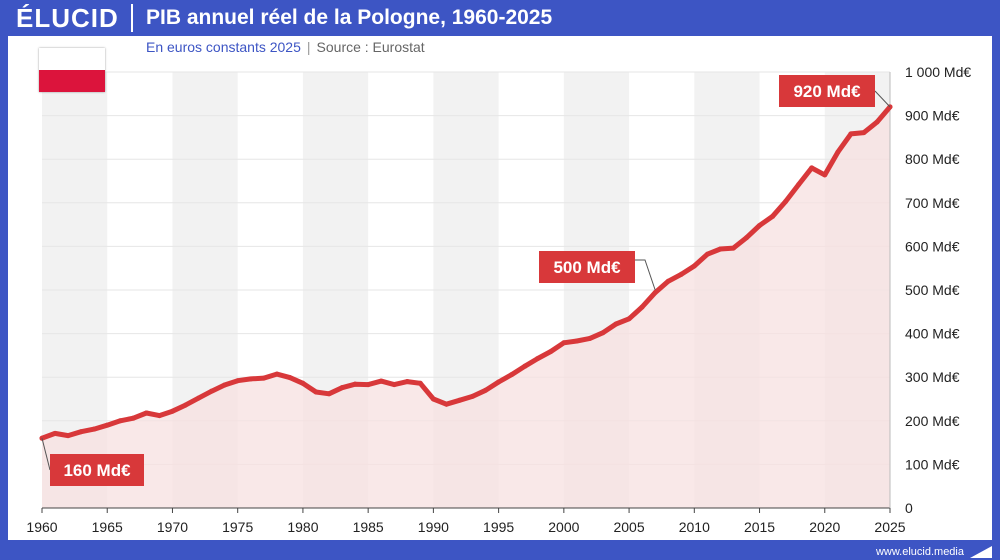 The width and height of the screenshot is (1000, 560). Describe the element at coordinates (932, 203) in the screenshot. I see `y-tick-label: 700 Md€` at that location.